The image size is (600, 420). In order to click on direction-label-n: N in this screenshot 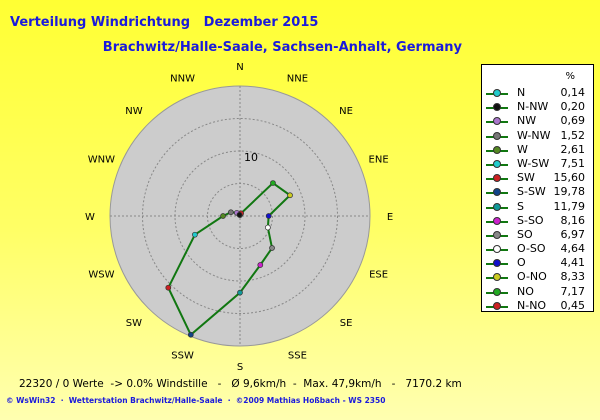, I will do `click(239, 67)`.